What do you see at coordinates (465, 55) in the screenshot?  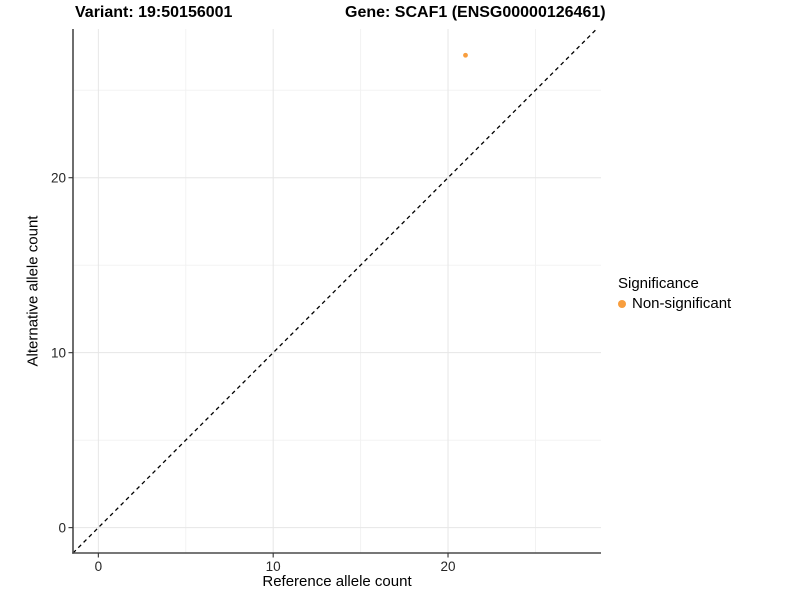 I see `data-point` at bounding box center [465, 55].